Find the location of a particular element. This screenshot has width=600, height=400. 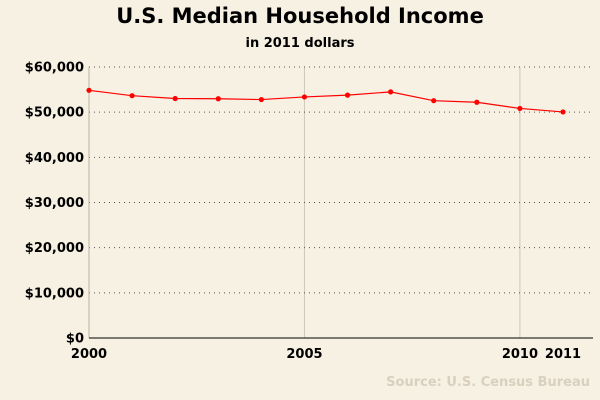

x-tick-label: 2000 is located at coordinates (89, 354).